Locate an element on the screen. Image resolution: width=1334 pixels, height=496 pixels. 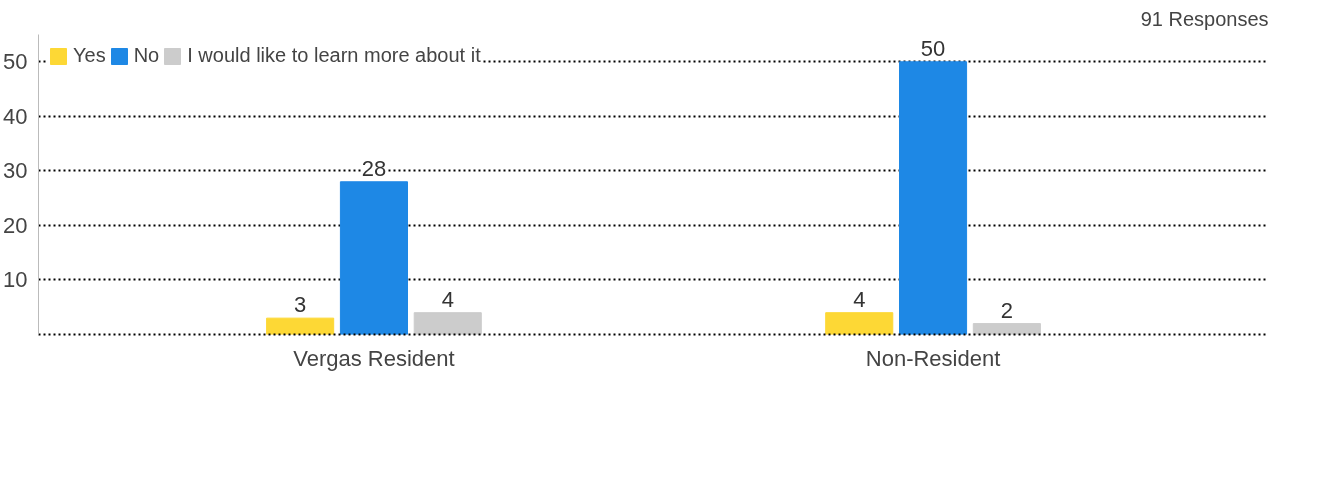
y-tick-label: 30 is located at coordinates (15, 171).